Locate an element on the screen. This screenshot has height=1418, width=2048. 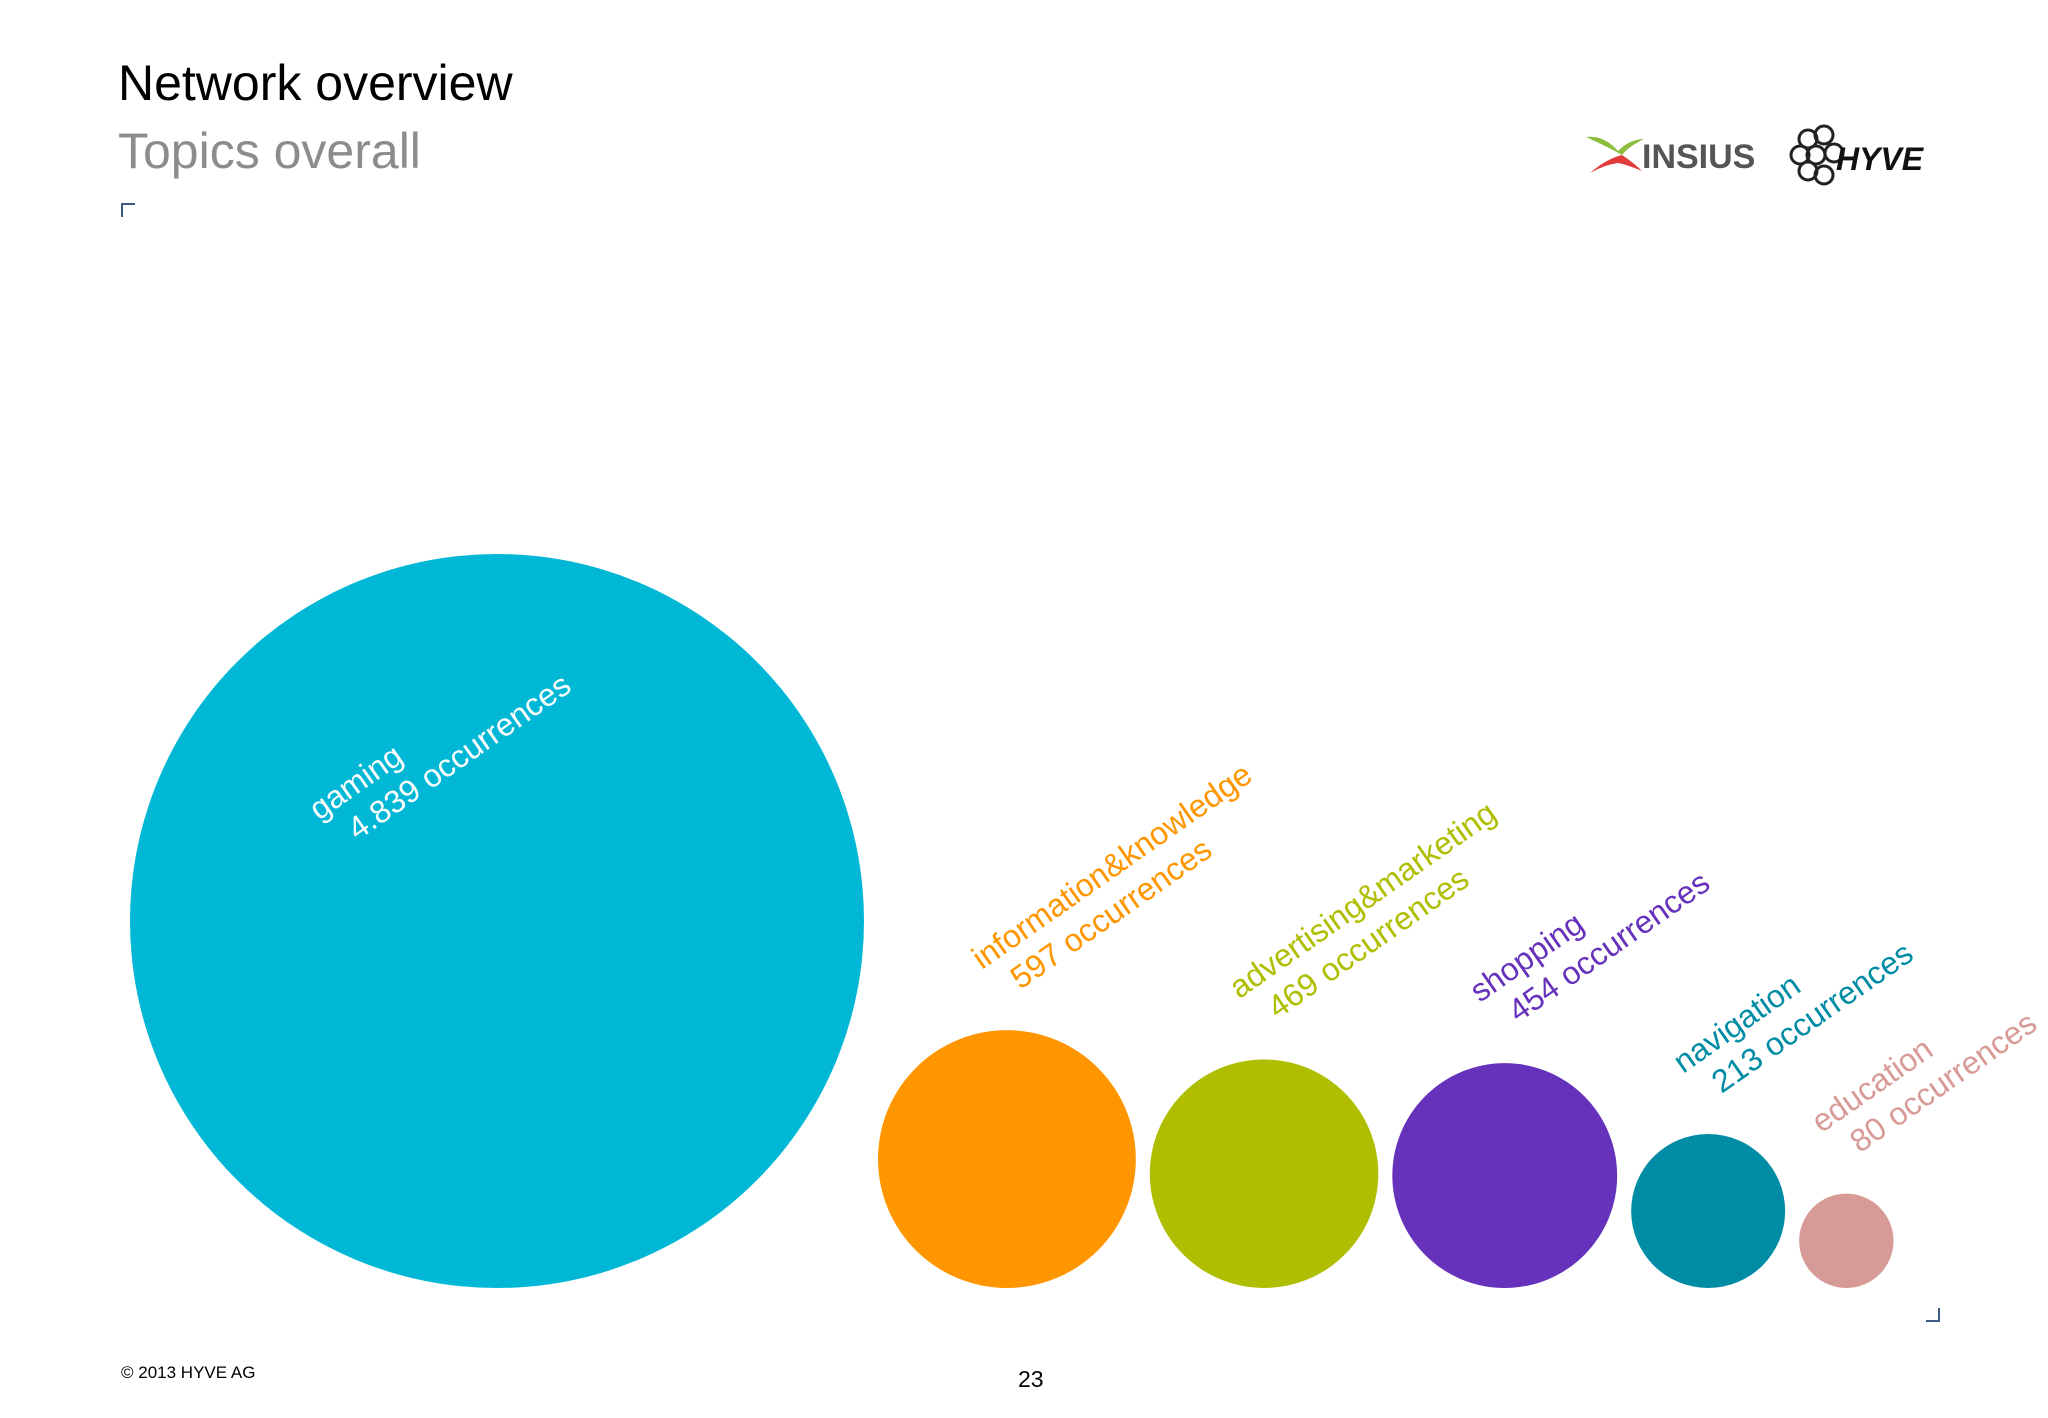
insius-logo: INSIUS is located at coordinates (1670, 156).